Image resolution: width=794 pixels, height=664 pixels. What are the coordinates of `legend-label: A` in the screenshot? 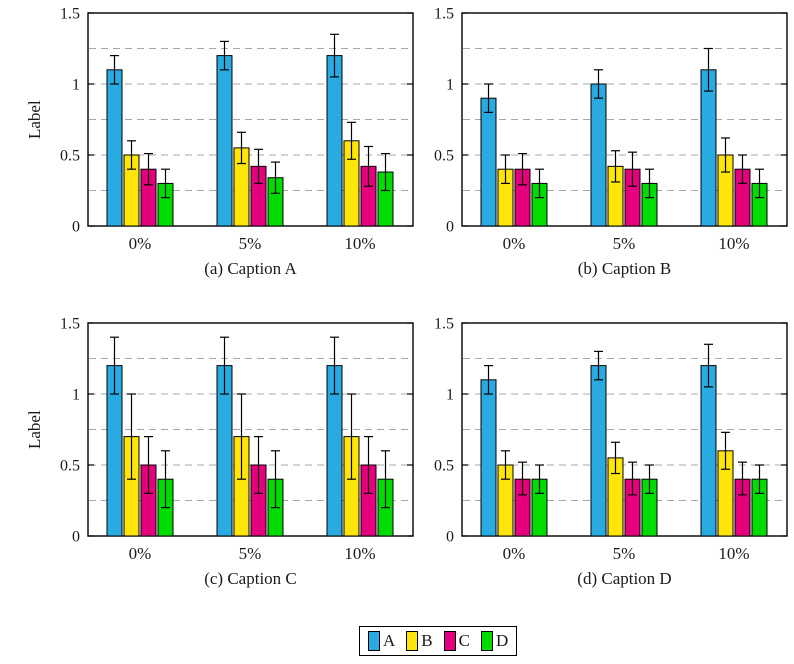 It's located at (389, 640).